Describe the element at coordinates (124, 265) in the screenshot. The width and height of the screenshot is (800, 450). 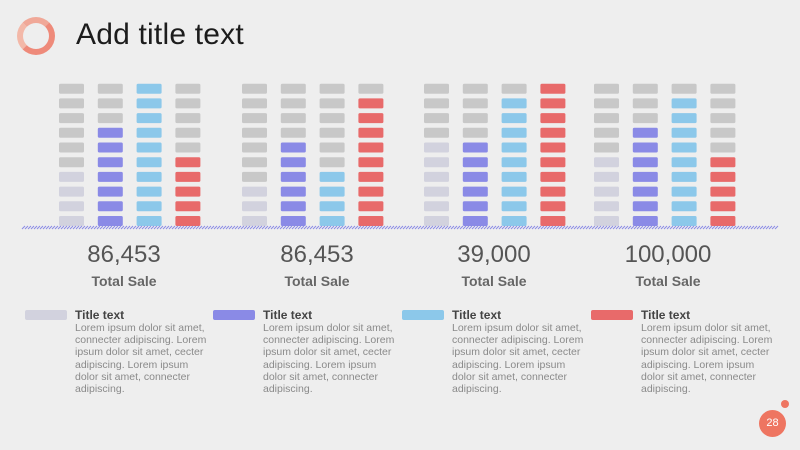
I see `stat-block-1: 86,453 Total Sale` at that location.